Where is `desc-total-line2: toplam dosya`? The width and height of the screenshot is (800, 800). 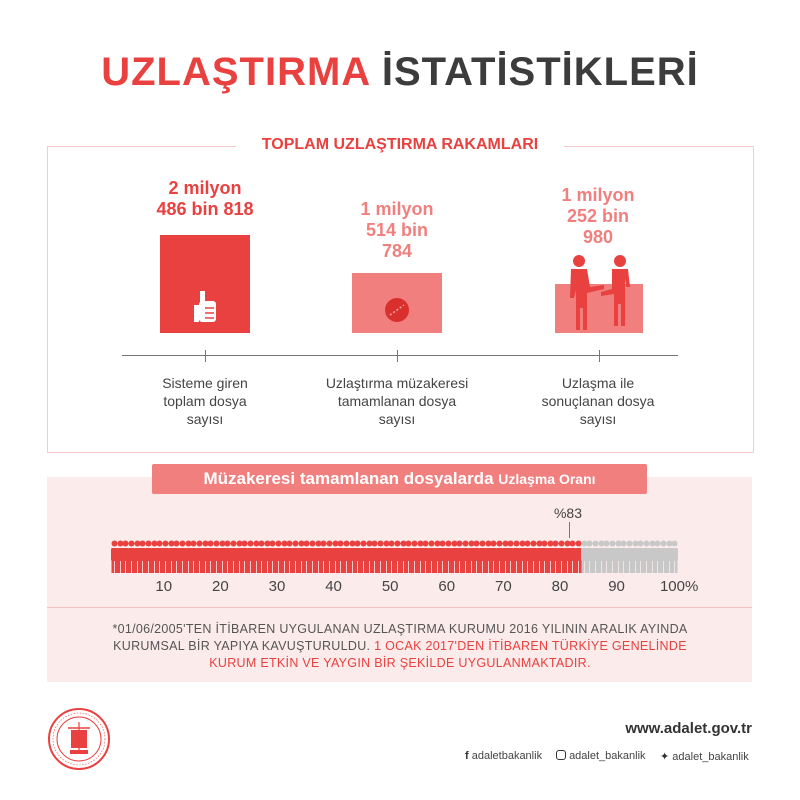
desc-total-line2: toplam dosya is located at coordinates (205, 401).